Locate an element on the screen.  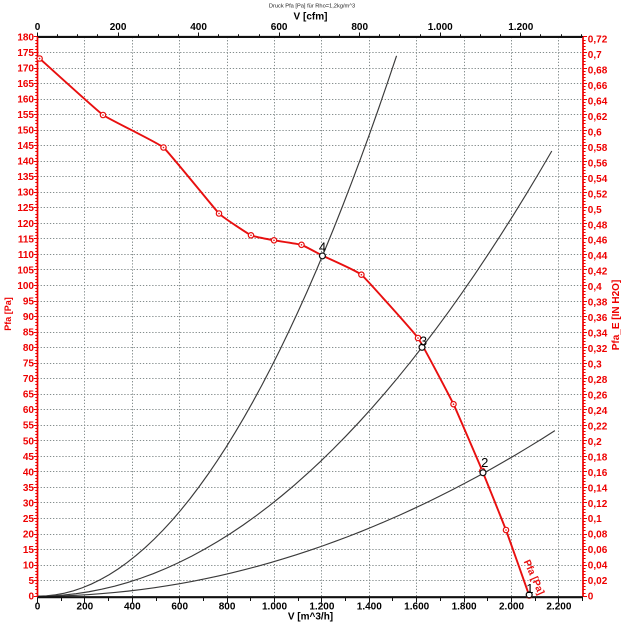
svg-text: 0,34 is located at coordinates (598, 334).